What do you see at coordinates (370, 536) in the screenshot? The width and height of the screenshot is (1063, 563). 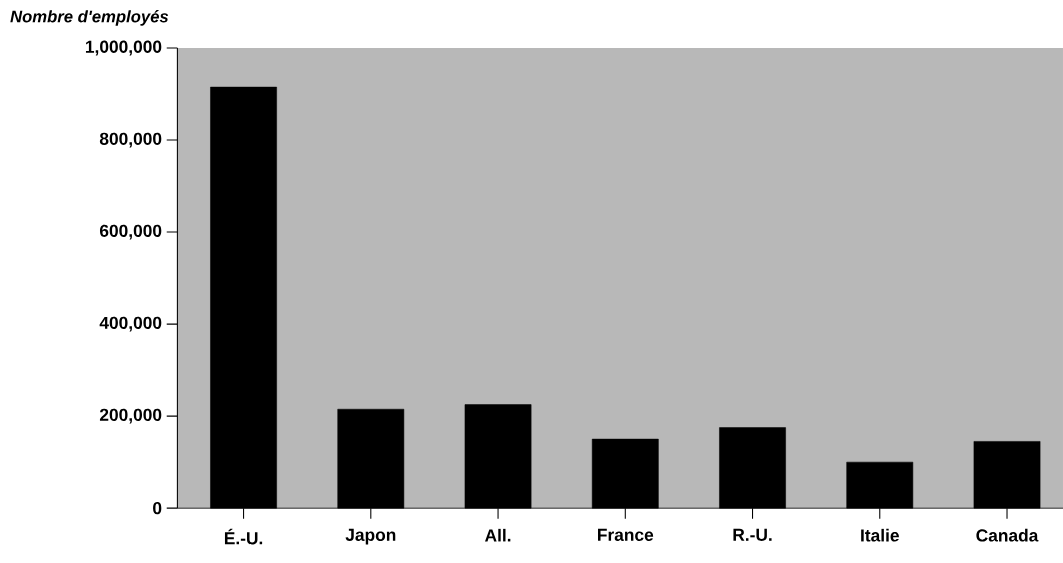 I see `x-tick-label: Japon` at bounding box center [370, 536].